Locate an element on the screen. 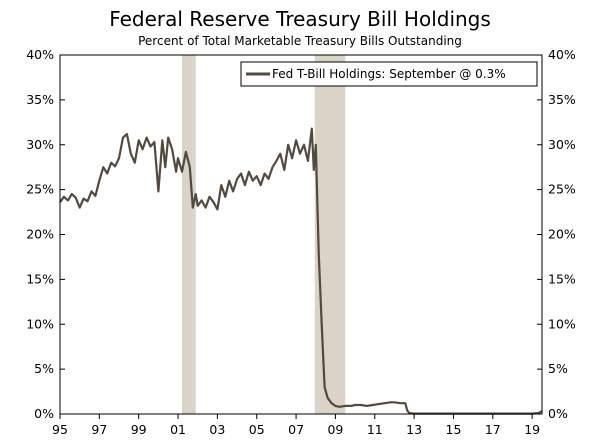 Image resolution: width=600 pixels, height=447 pixels. y-tick-label-right: 25% is located at coordinates (562, 189).